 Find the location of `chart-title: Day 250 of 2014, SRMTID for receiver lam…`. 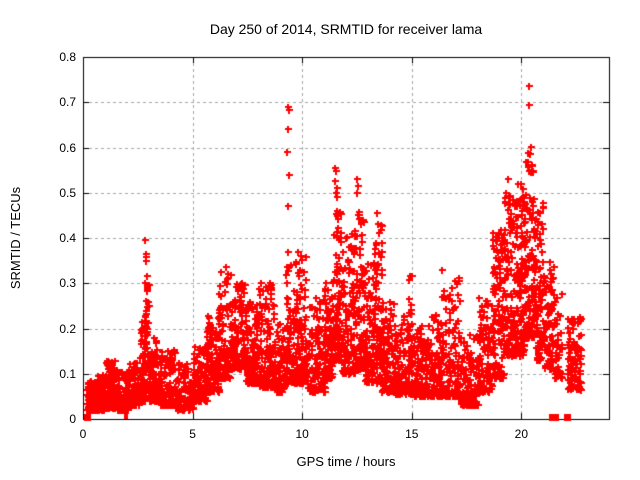

chart-title: Day 250 of 2014, SRMTID for receiver lam… is located at coordinates (346, 29).